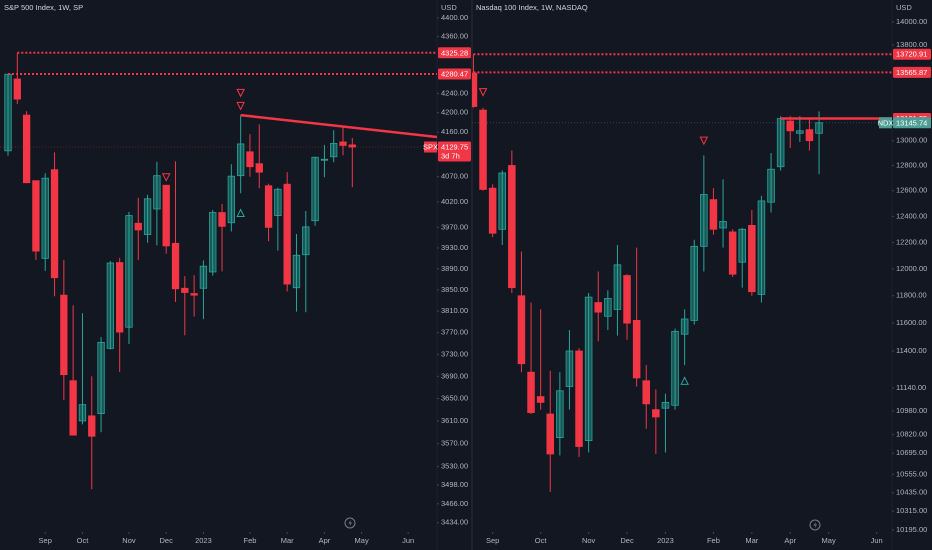  I want to click on level-price-label: 13565.87, so click(911, 72).